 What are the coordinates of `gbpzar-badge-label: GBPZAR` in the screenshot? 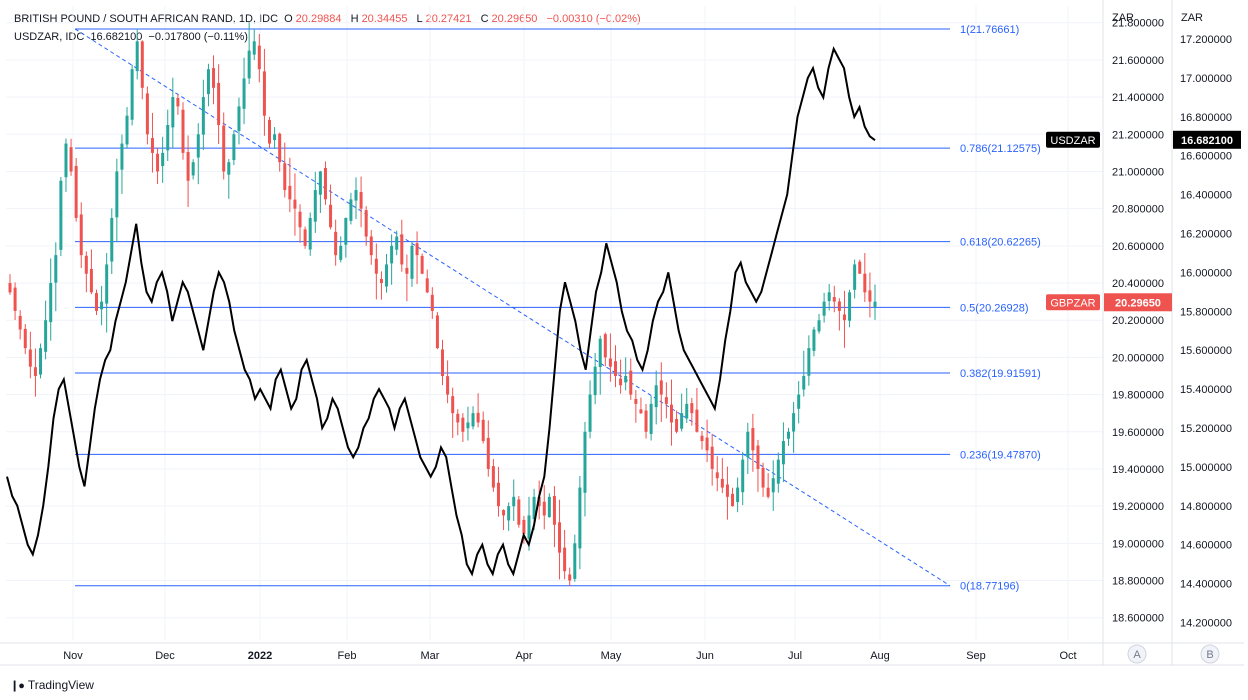 It's located at (1072, 303).